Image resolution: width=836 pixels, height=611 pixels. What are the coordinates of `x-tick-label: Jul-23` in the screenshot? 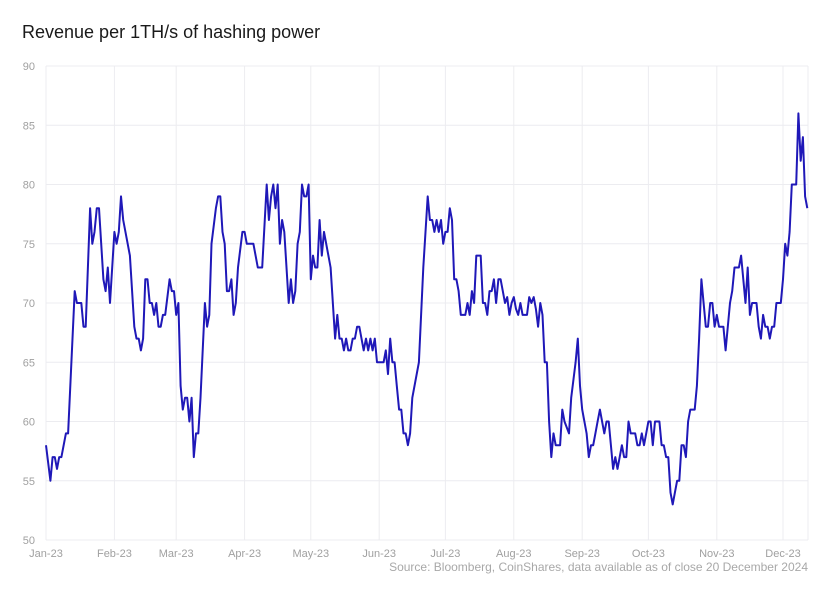 It's located at (445, 554).